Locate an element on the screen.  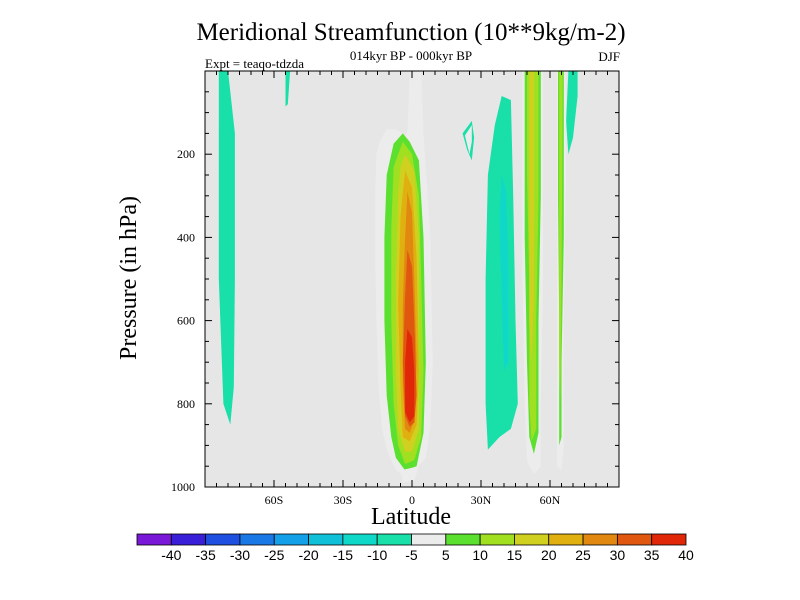
x-tick-label: 60S is located at coordinates (274, 500).